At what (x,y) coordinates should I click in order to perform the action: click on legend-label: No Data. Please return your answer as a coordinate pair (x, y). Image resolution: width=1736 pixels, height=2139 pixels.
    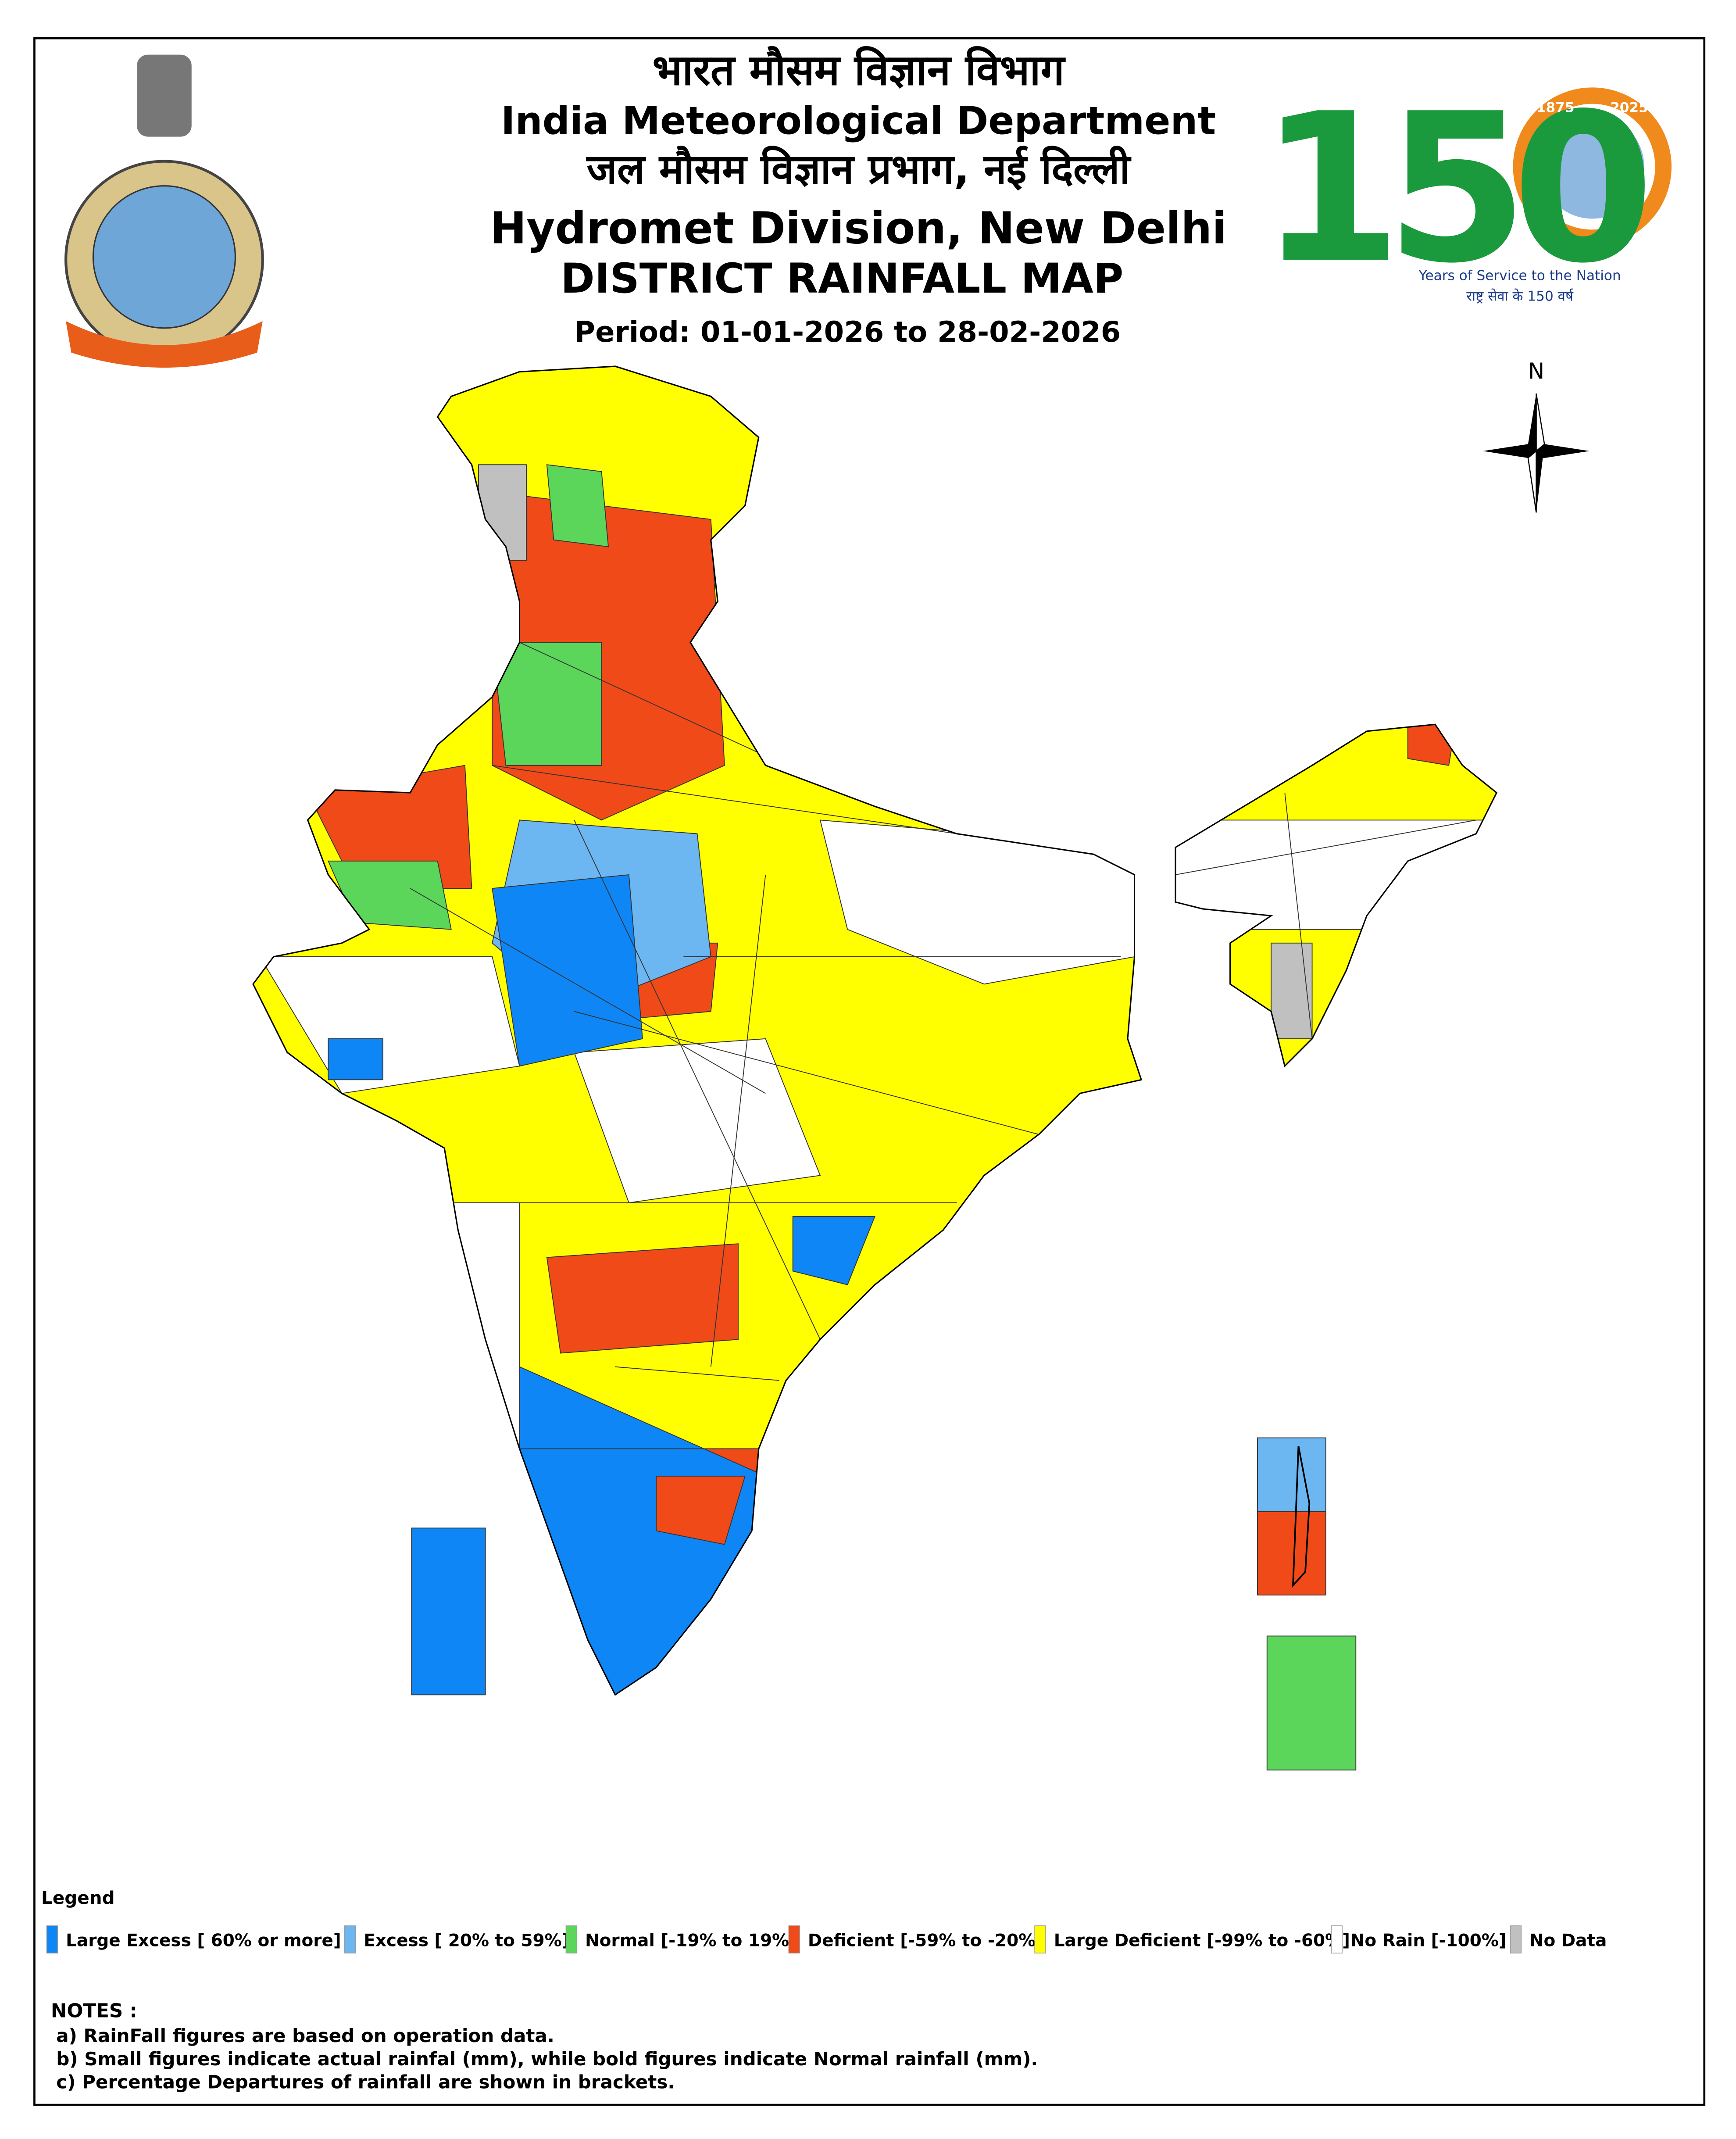
    Looking at the image, I should click on (1568, 1941).